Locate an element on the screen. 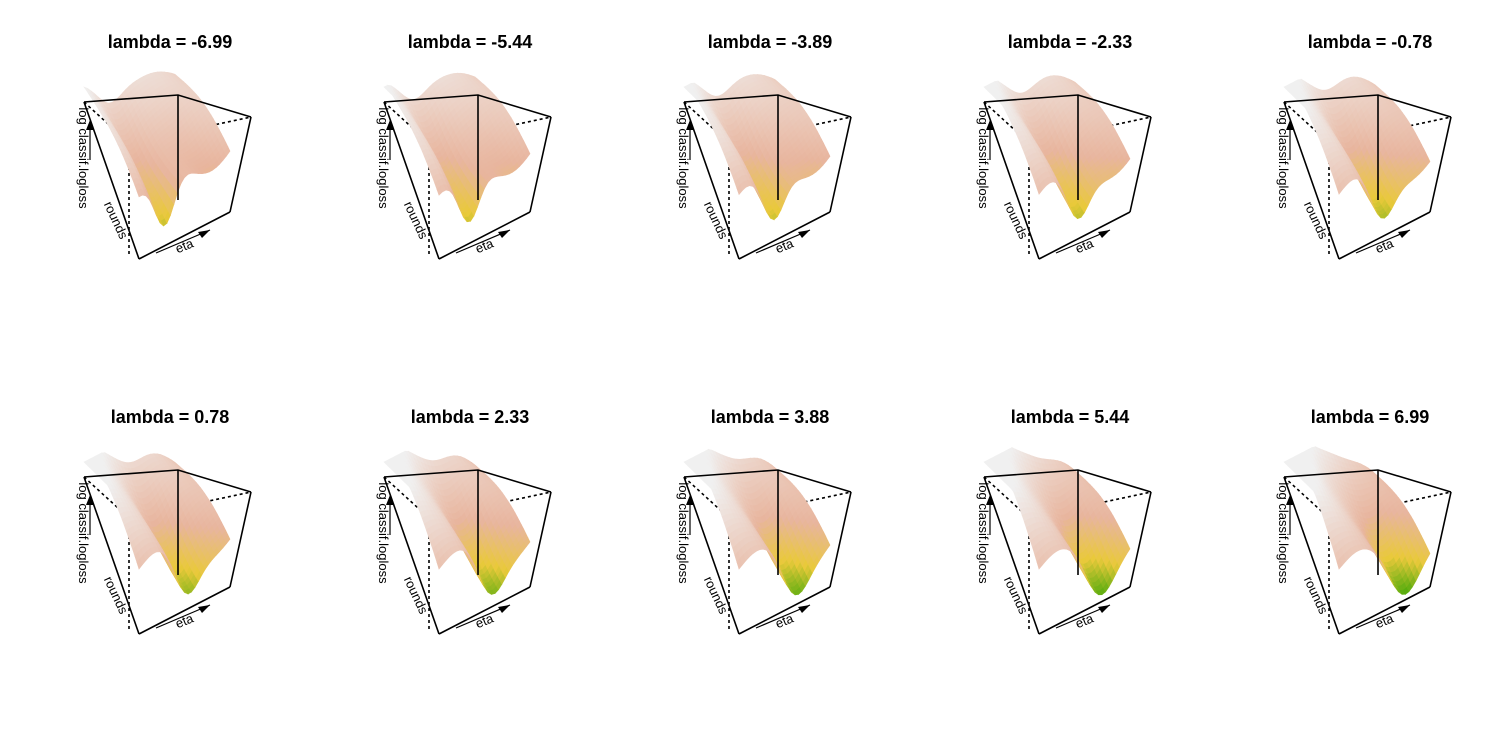 The width and height of the screenshot is (1500, 755). panel-title: lambda = 3.88 is located at coordinates (770, 417).